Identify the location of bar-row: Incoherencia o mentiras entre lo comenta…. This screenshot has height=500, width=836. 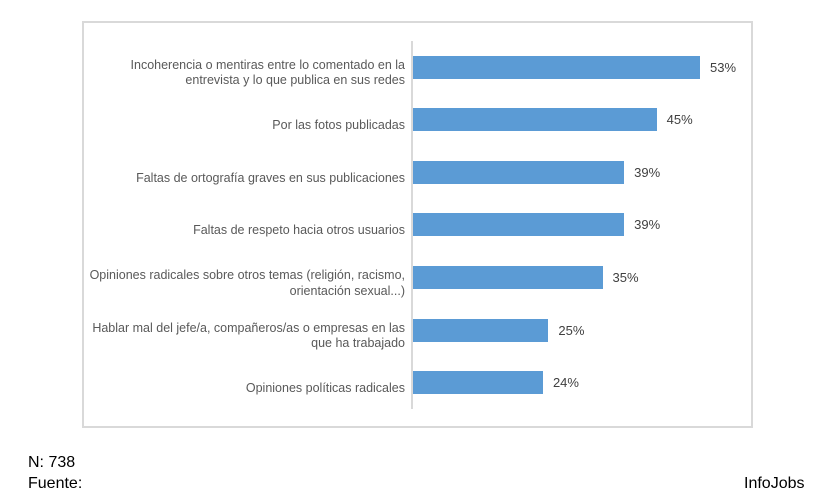
(417, 67).